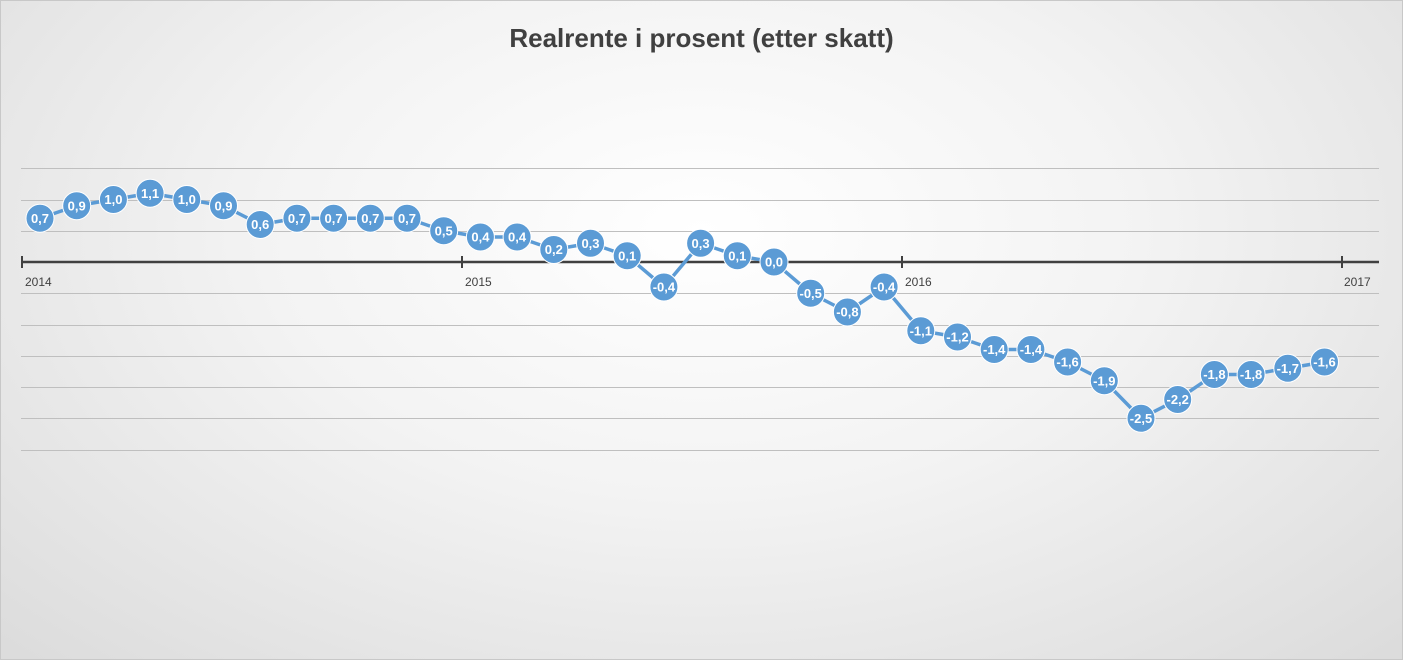 Image resolution: width=1403 pixels, height=661 pixels. I want to click on data-label: 0,6, so click(260, 224).